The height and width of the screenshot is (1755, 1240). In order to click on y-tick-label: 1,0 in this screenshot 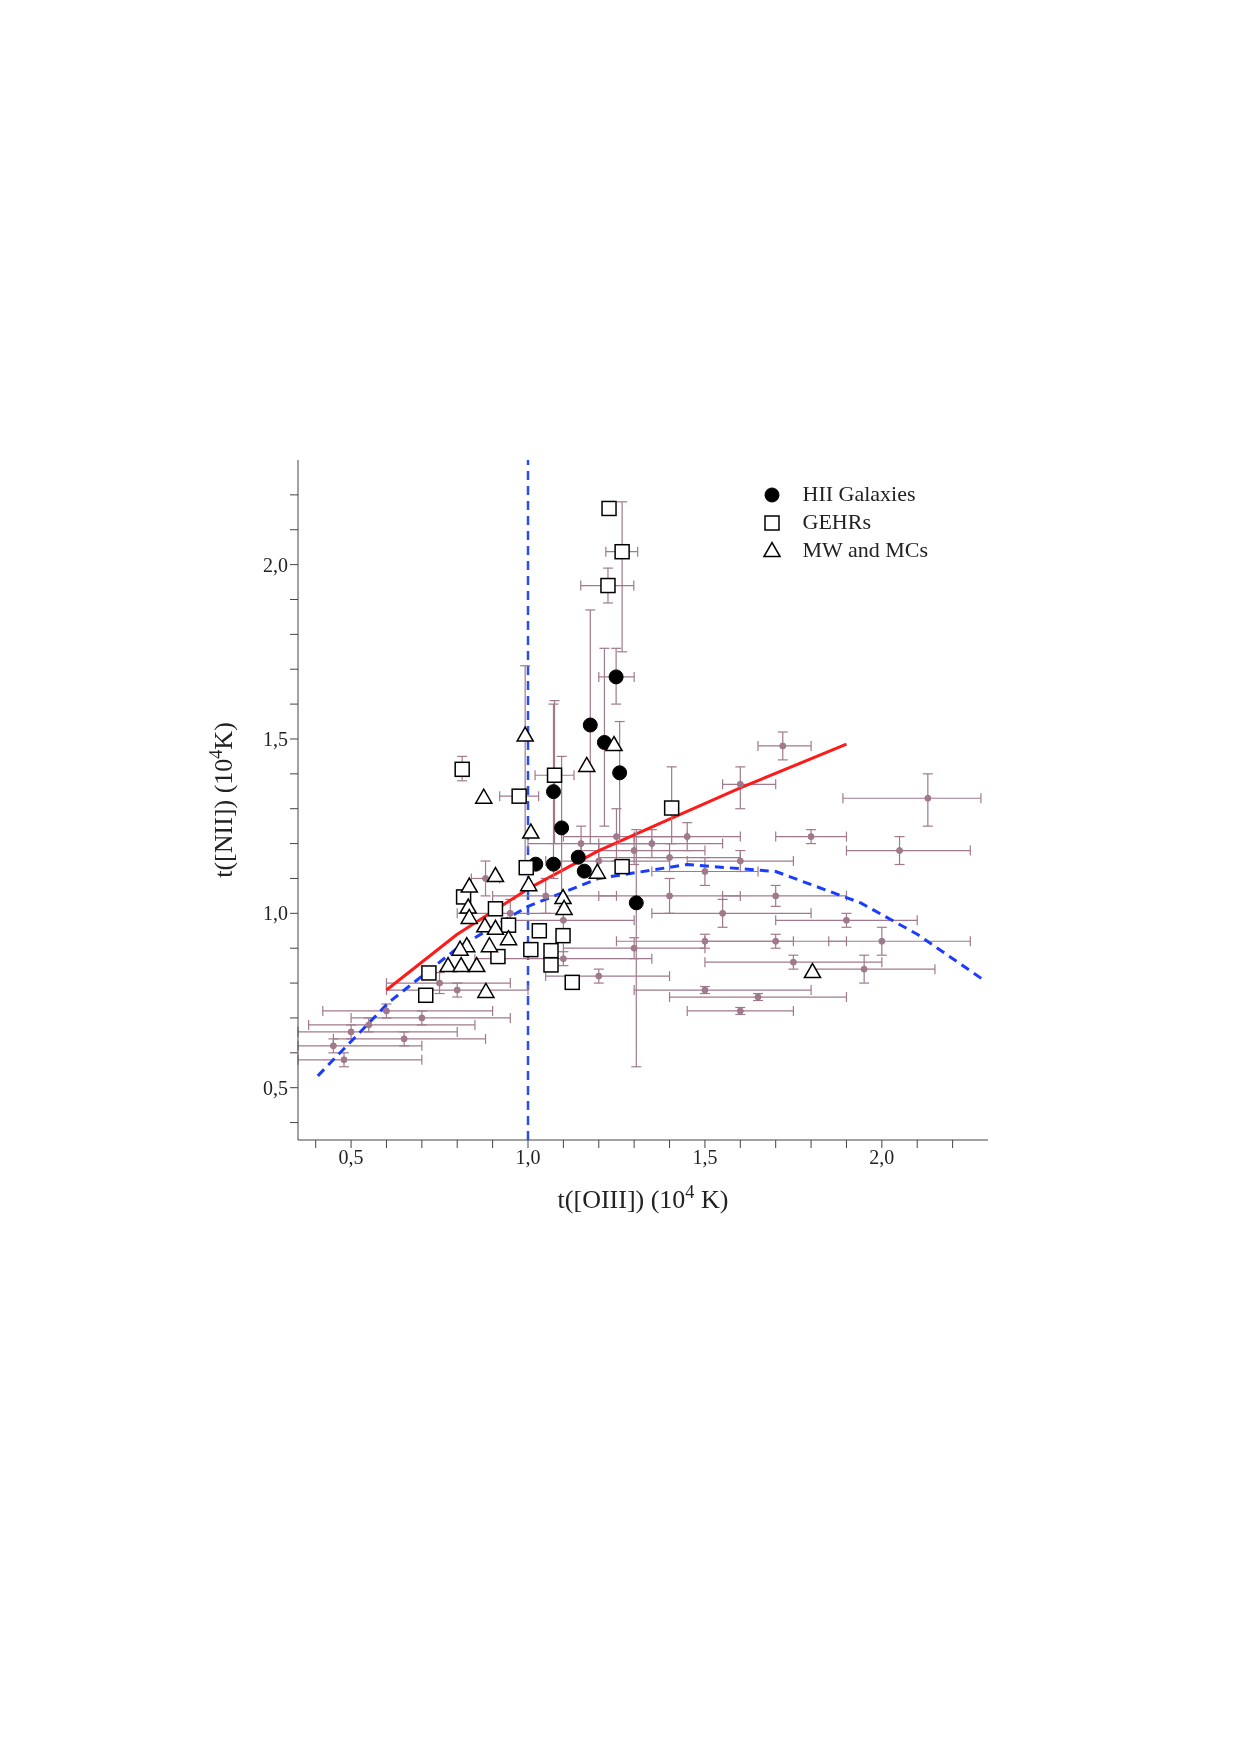, I will do `click(275, 913)`.